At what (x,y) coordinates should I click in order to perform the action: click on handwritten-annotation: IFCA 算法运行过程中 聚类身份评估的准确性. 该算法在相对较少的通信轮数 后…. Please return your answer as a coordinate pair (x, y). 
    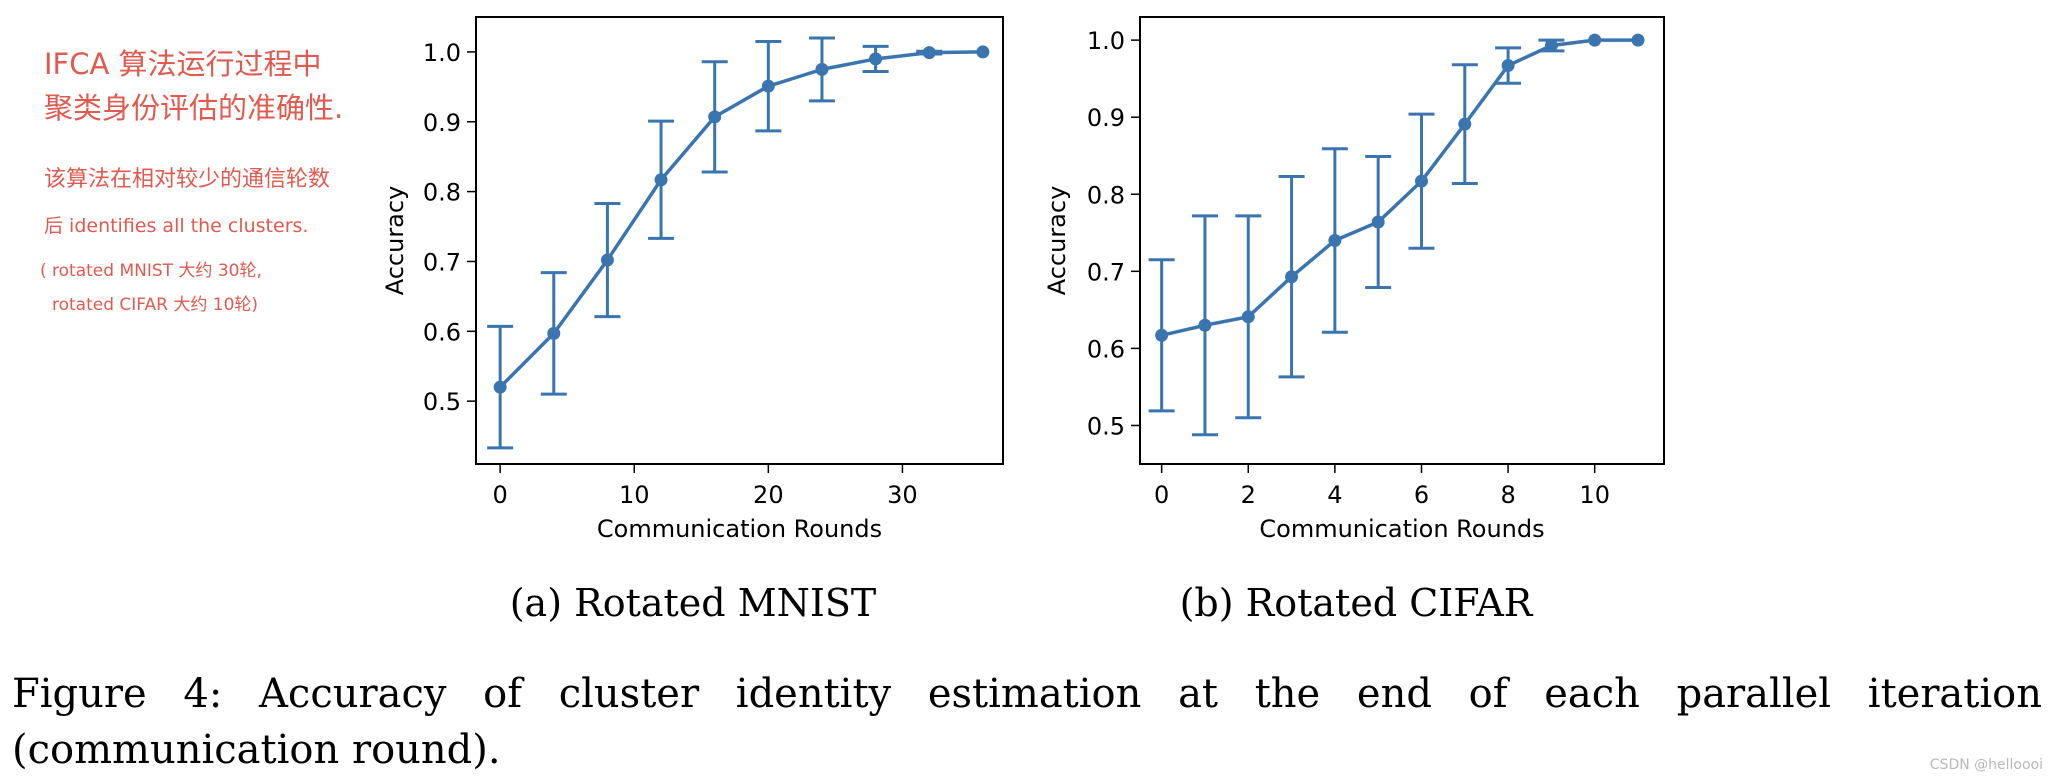
    Looking at the image, I should click on (191, 181).